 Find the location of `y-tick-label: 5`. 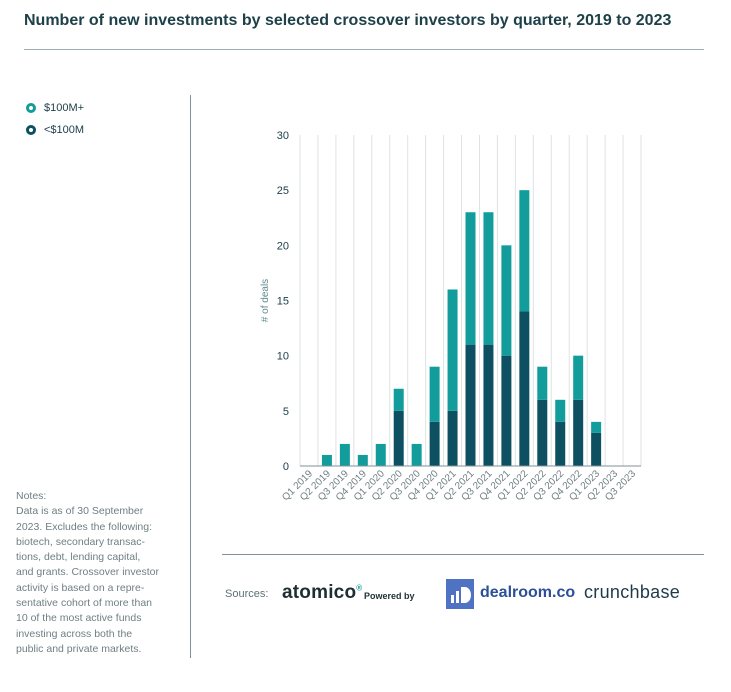

y-tick-label: 5 is located at coordinates (286, 412).